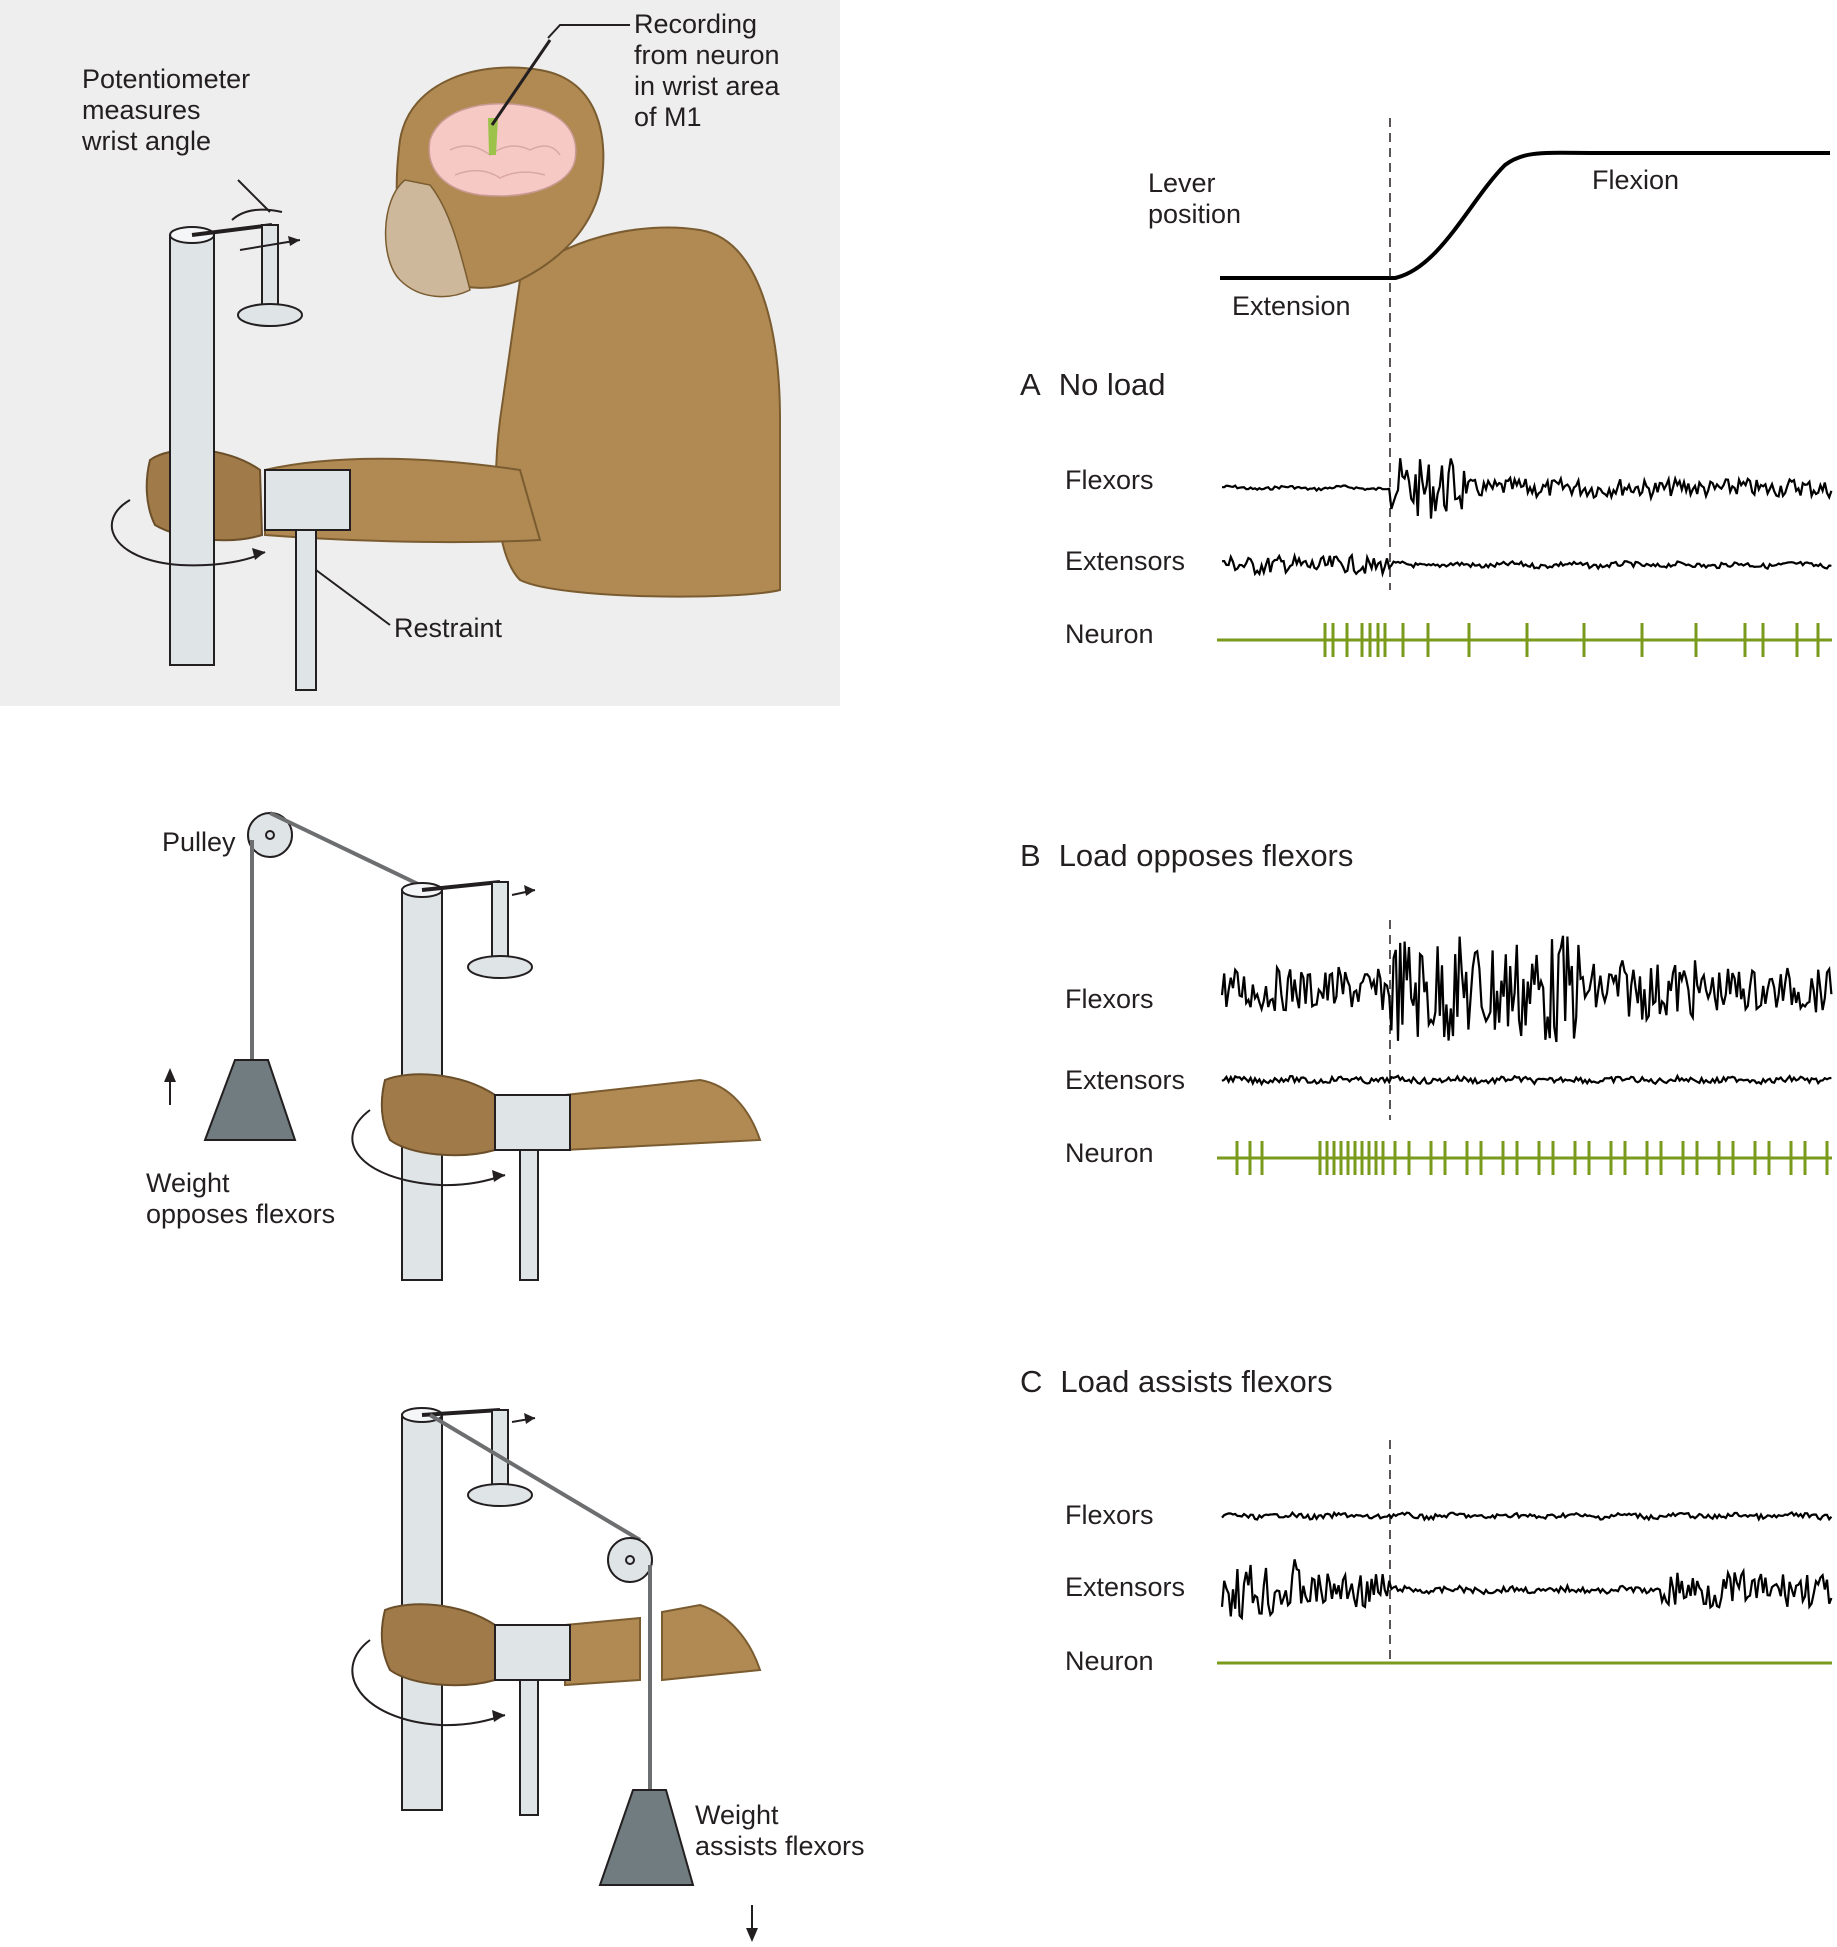  I want to click on pulley-label: Pulley, so click(199, 842).